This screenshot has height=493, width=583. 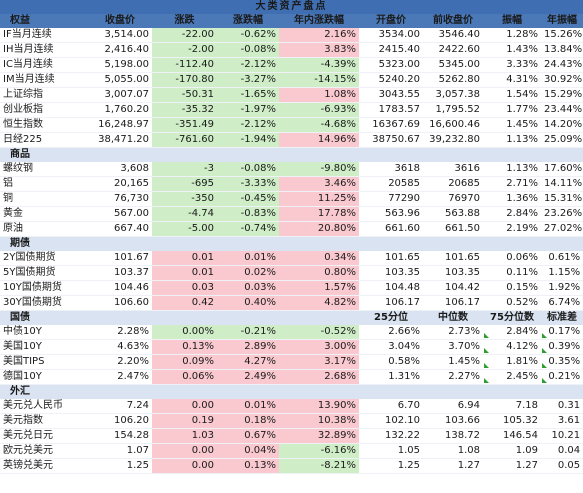 I want to click on value-cell: 102.10, so click(x=391, y=421).